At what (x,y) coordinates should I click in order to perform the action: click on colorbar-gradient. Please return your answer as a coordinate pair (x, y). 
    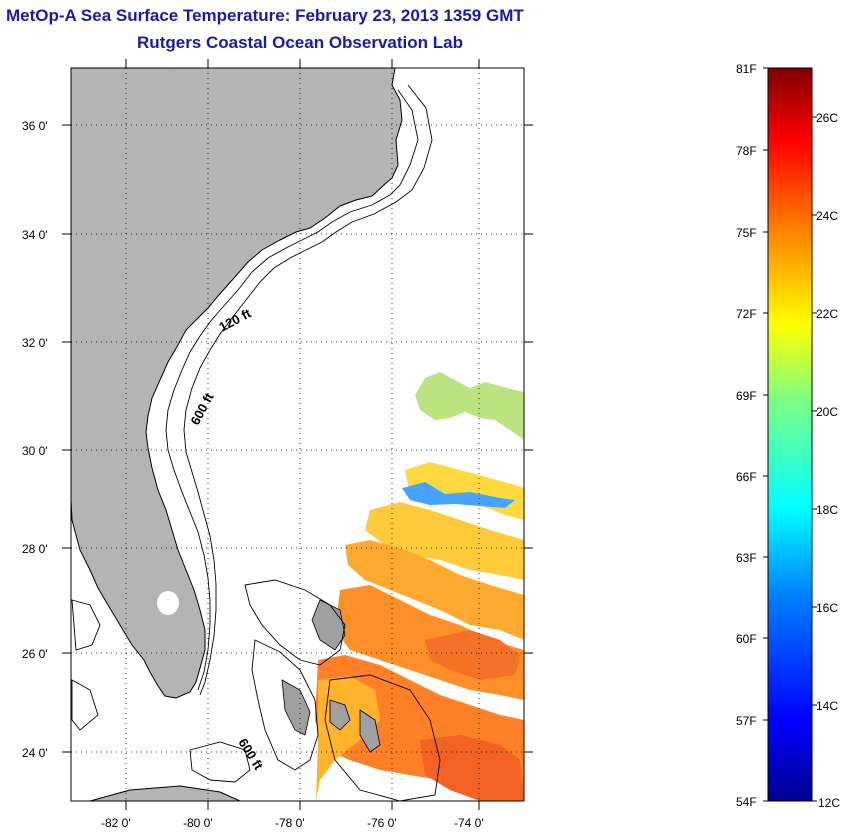
    Looking at the image, I should click on (790, 434).